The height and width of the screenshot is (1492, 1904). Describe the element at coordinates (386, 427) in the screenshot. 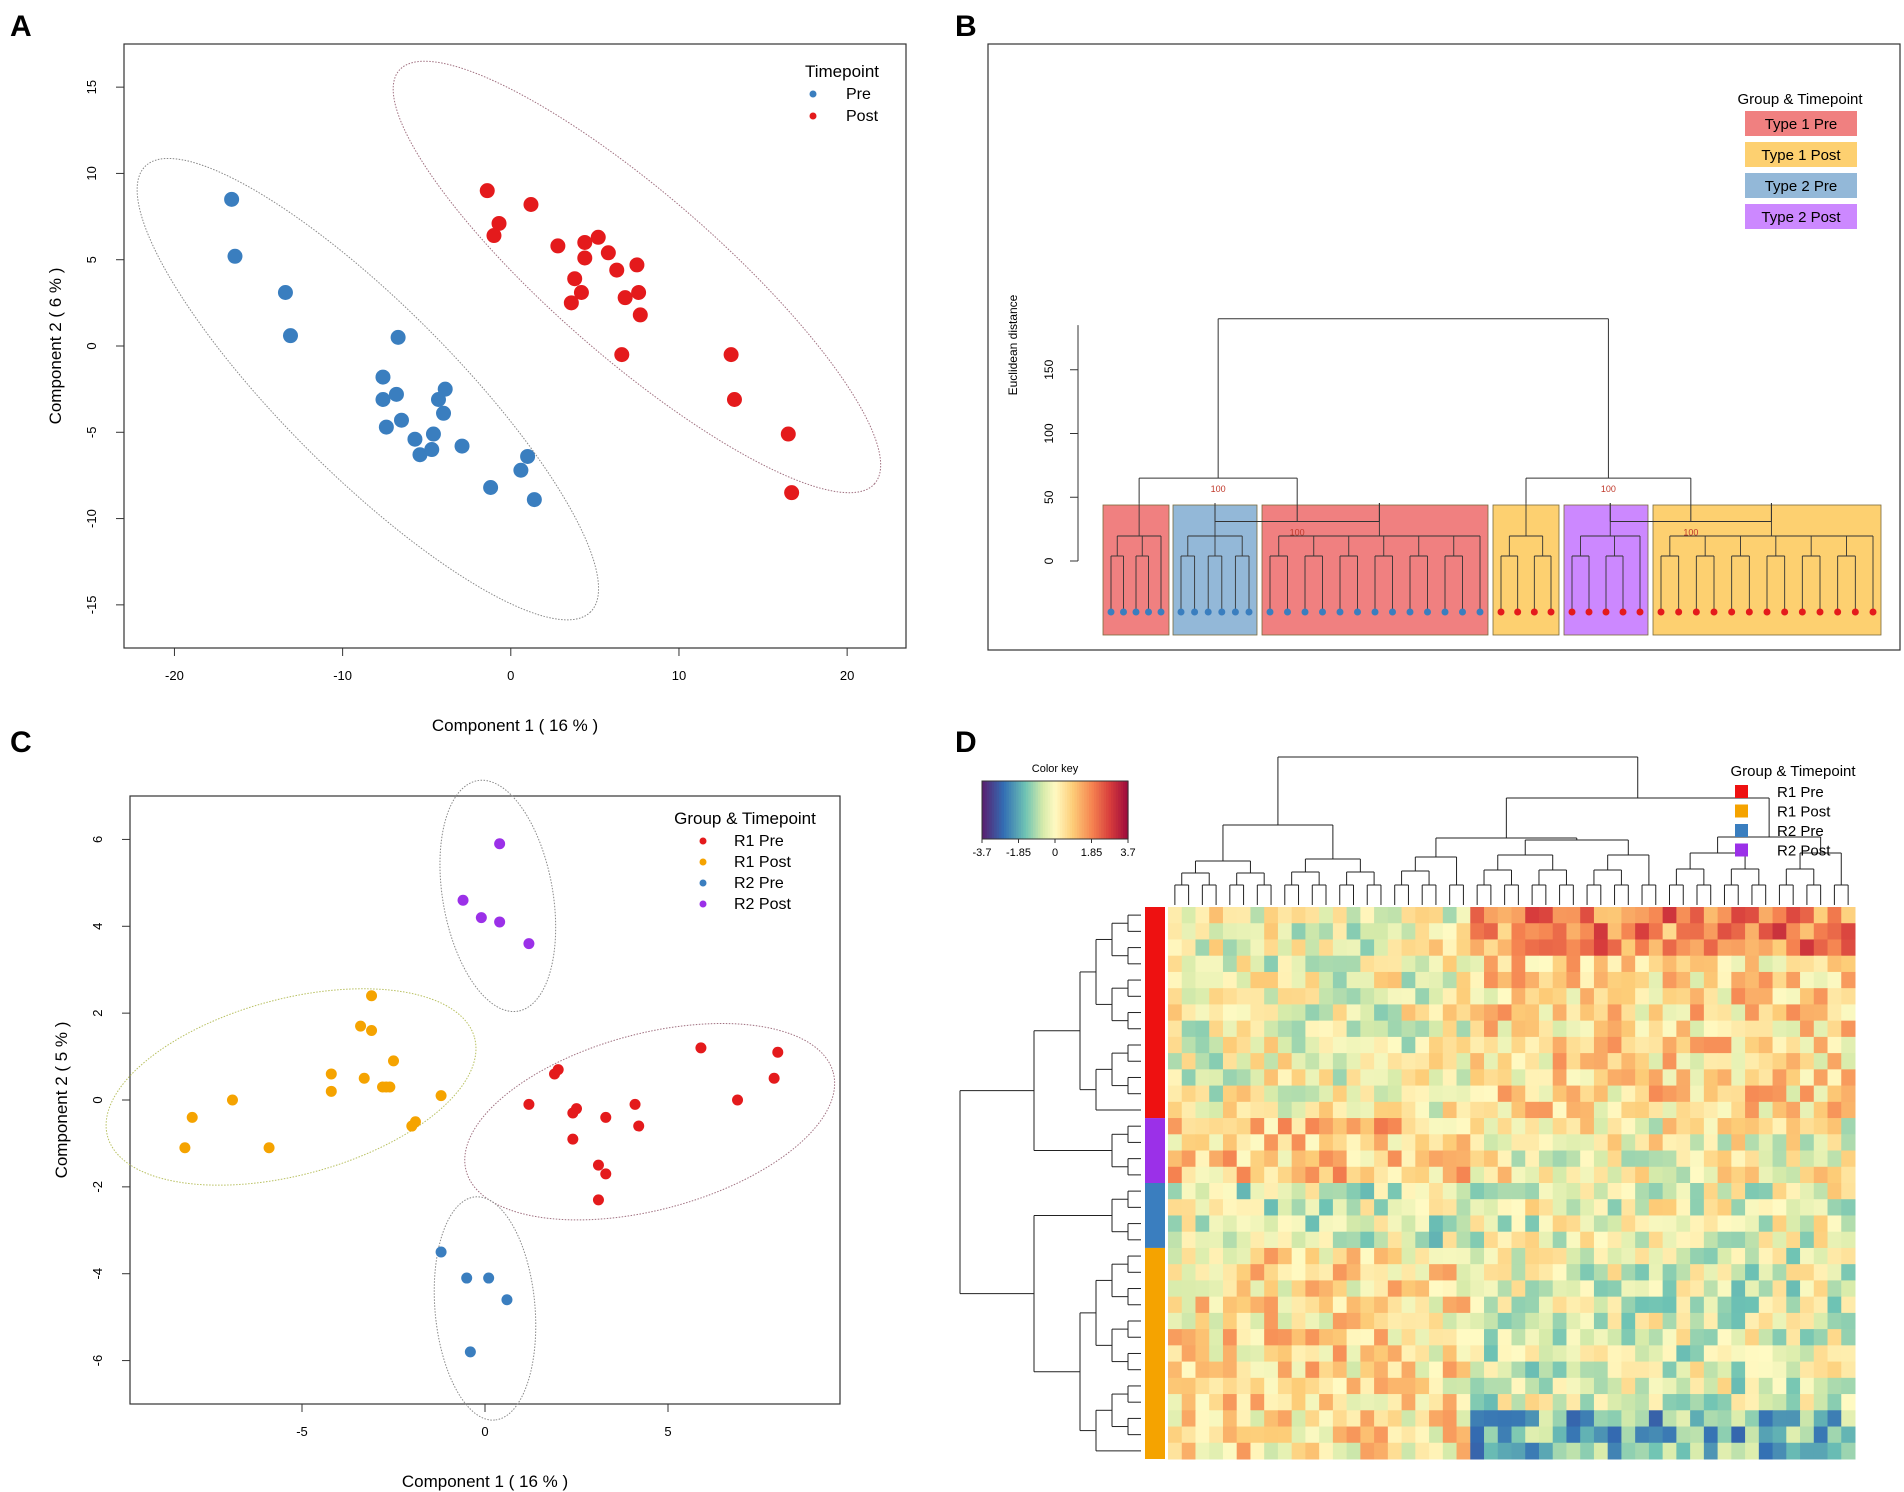

I see `data-point-pre` at that location.